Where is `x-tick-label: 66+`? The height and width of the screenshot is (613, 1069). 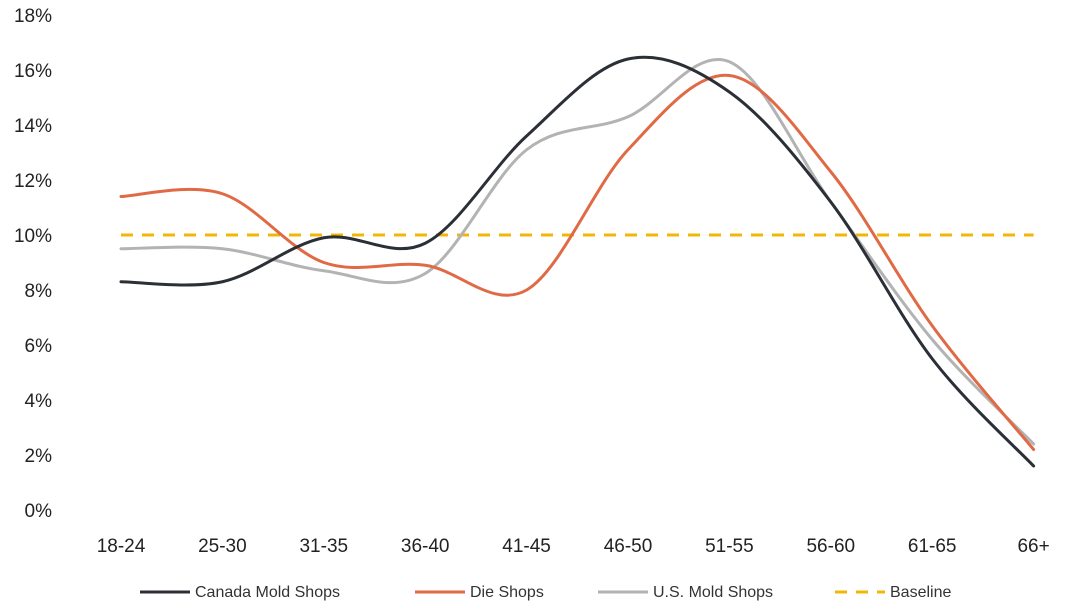
x-tick-label: 66+ is located at coordinates (1033, 546).